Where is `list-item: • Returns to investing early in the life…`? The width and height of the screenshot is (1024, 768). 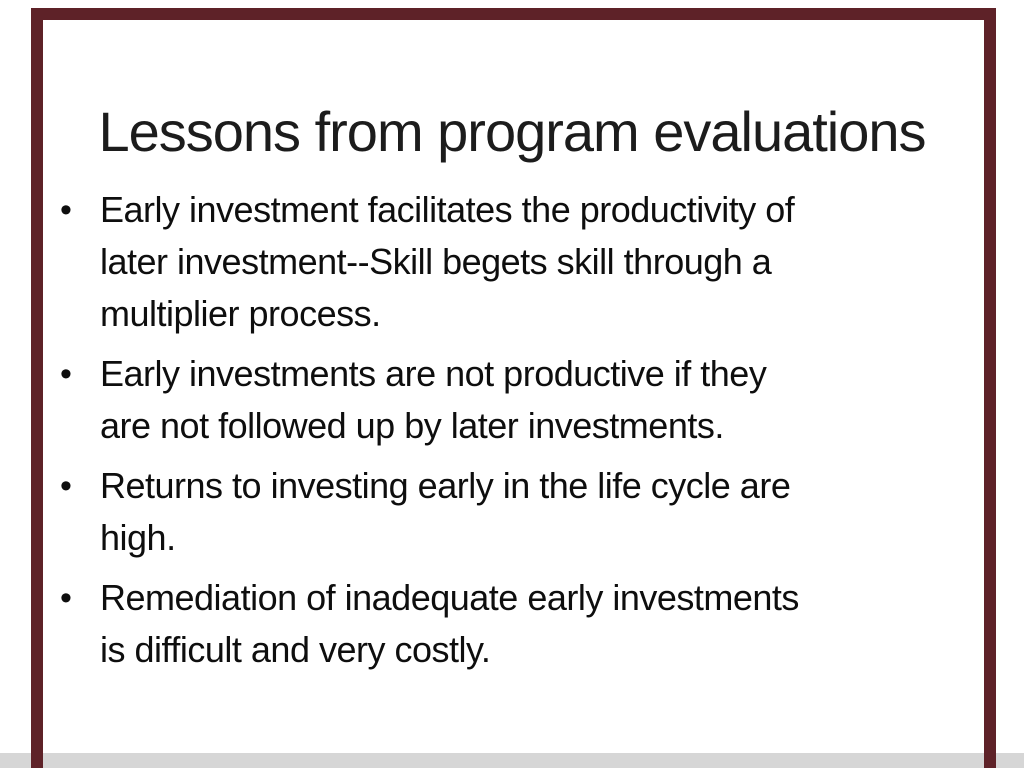
list-item: • Returns to investing early in the life… is located at coordinates (512, 512).